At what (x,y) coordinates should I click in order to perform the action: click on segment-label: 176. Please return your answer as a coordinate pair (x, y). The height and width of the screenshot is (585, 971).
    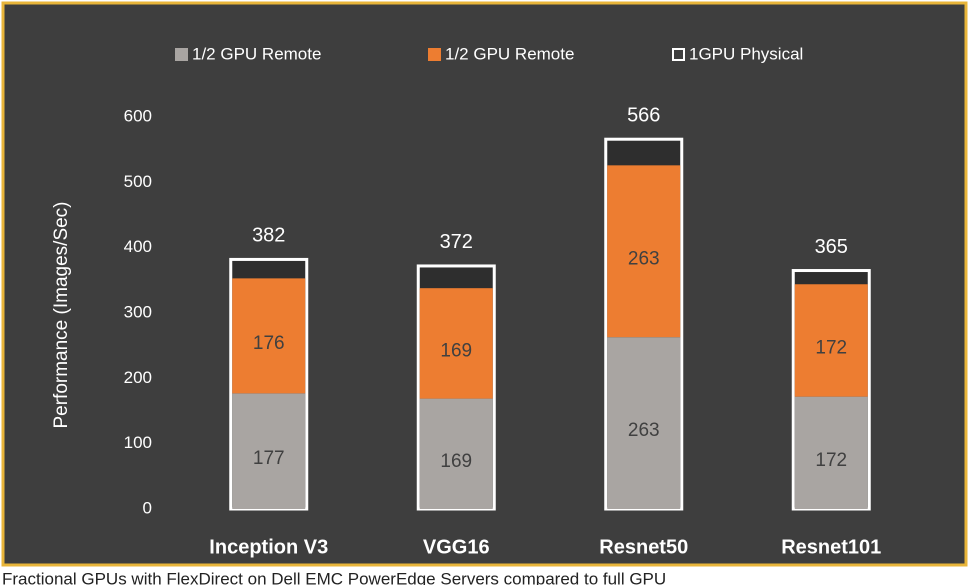
    Looking at the image, I should click on (269, 343).